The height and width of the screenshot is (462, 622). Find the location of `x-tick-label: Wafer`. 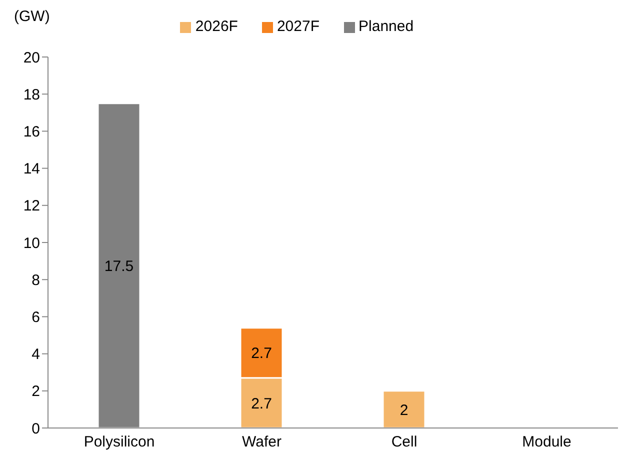

x-tick-label: Wafer is located at coordinates (262, 442).